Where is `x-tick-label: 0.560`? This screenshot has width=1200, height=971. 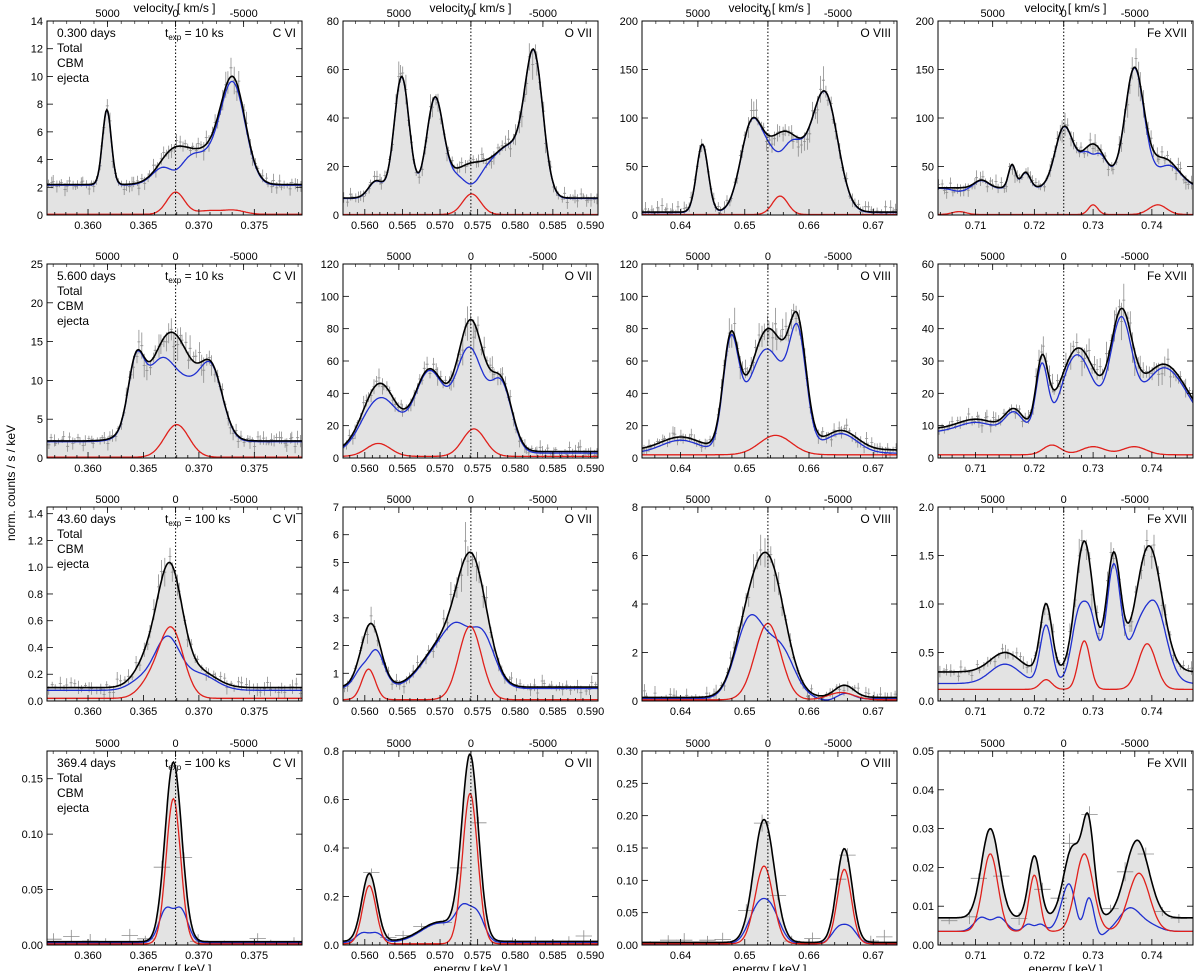
x-tick-label: 0.560 is located at coordinates (365, 469).